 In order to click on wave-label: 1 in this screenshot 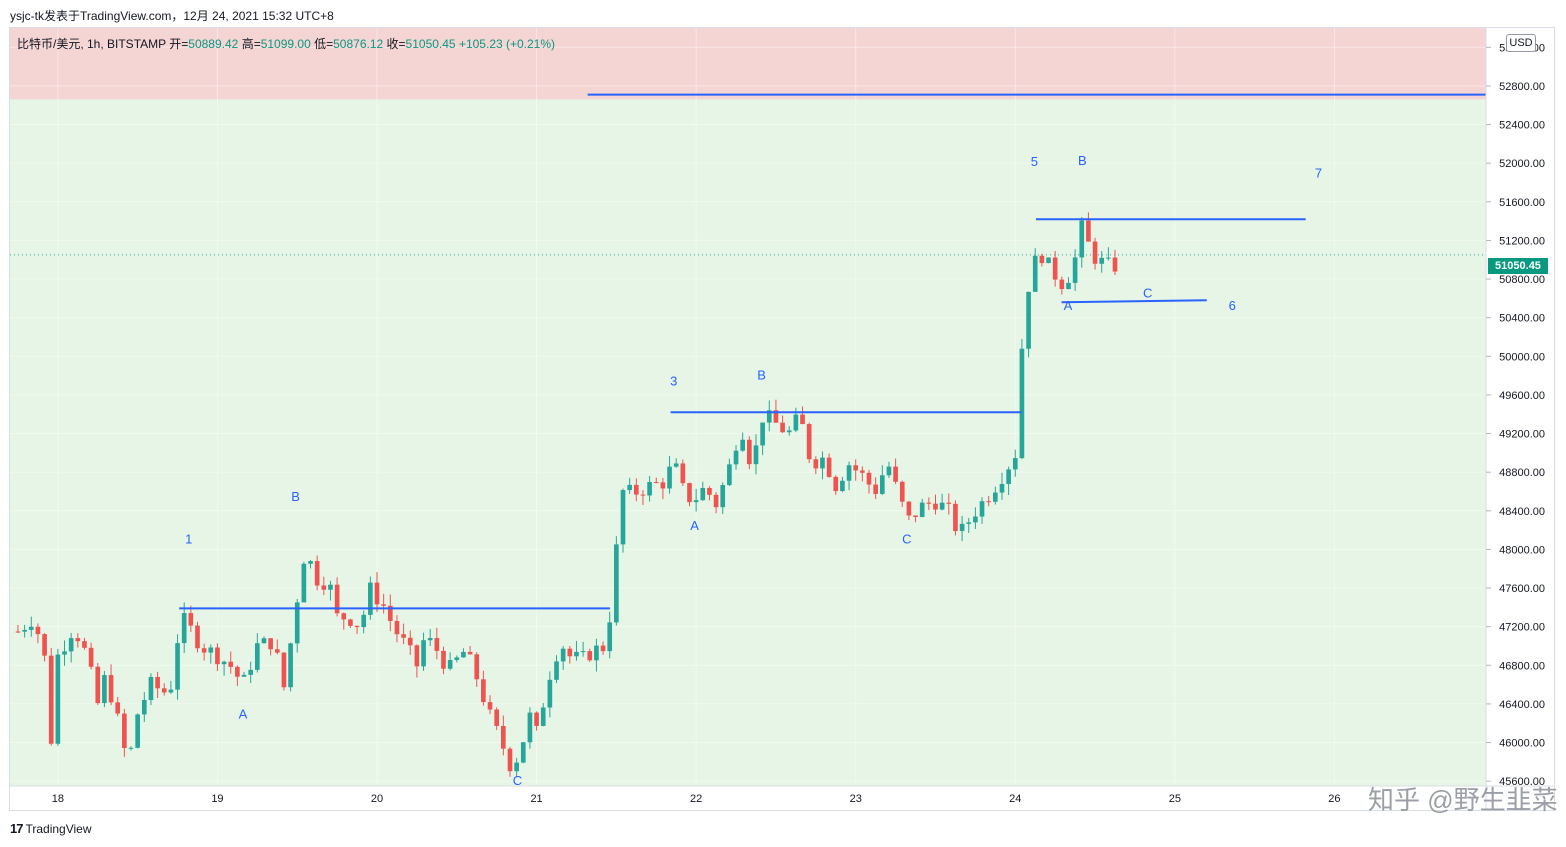, I will do `click(188, 539)`.